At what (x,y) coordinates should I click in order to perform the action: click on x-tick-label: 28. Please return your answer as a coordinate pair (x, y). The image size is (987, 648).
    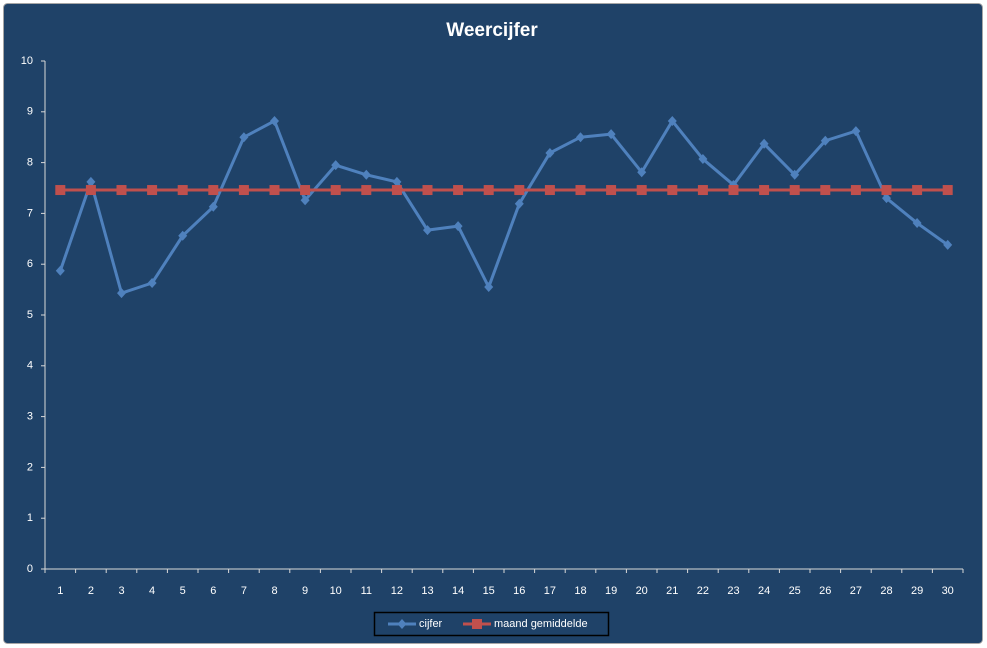
    Looking at the image, I should click on (886, 591).